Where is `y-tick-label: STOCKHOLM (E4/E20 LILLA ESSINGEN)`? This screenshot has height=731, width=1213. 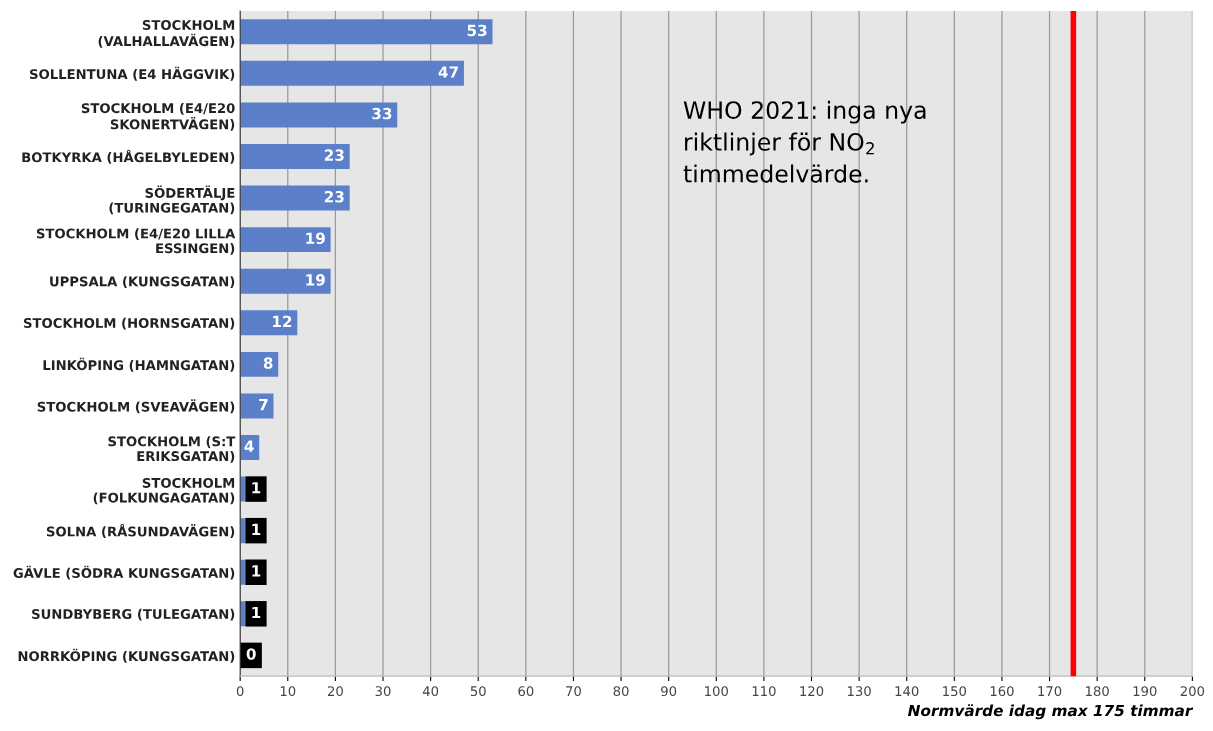 y-tick-label: STOCKHOLM (E4/E20 LILLA ESSINGEN) is located at coordinates (136, 241).